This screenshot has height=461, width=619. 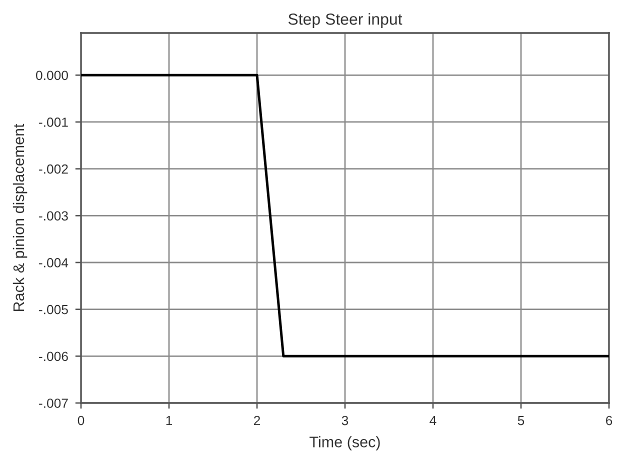 I want to click on y-tick-label: -.004, so click(x=53, y=263).